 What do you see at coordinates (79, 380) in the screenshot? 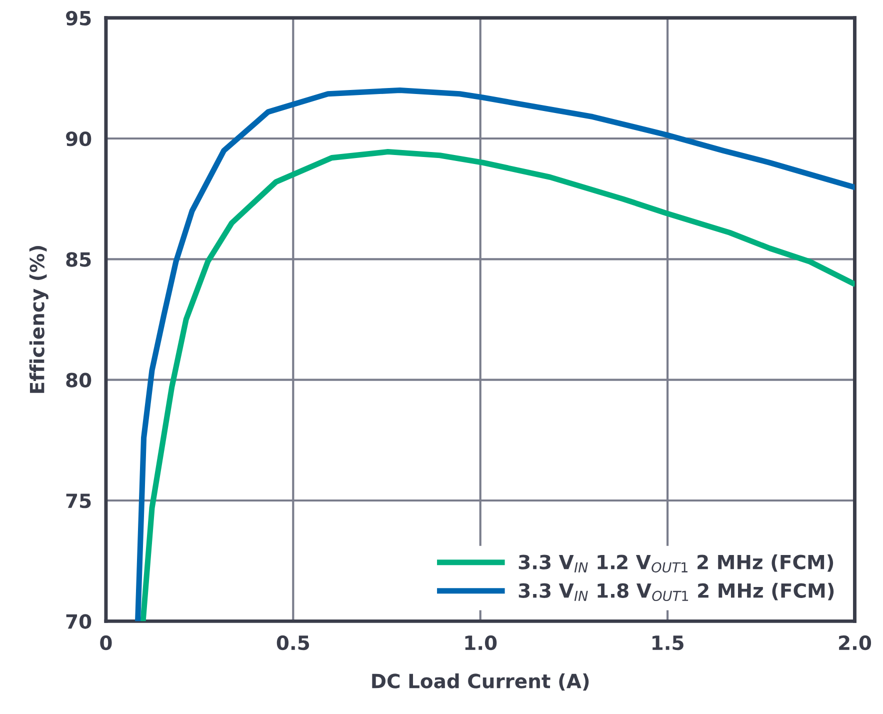
I see `y-tick-label: 80` at bounding box center [79, 380].